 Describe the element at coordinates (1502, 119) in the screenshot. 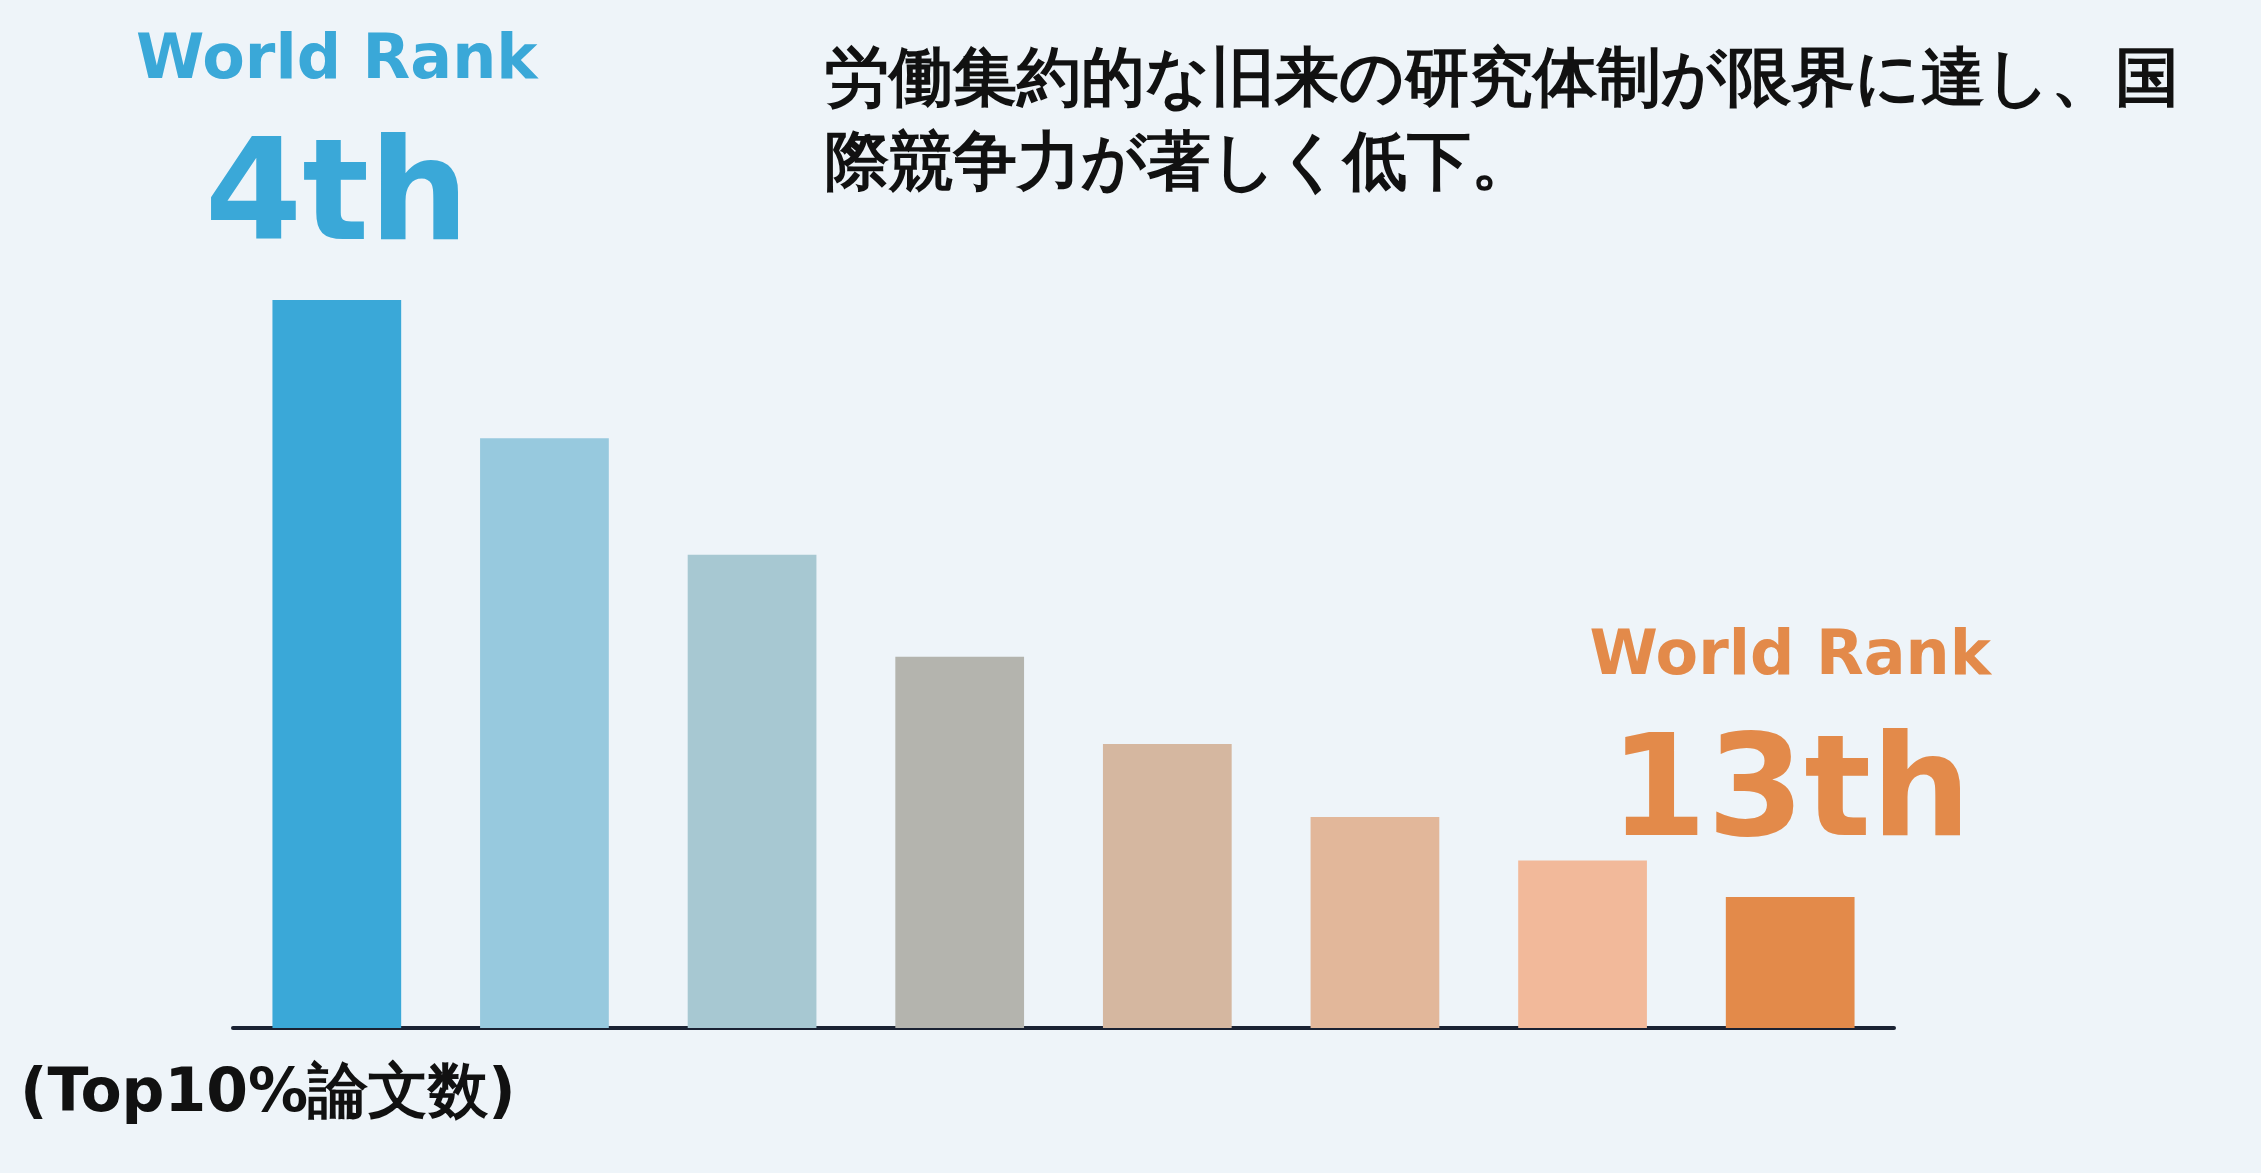

I see `chart-title: 労働集約的な旧来の研究体制が限界に達し、国際競争力が著しく低下。` at that location.